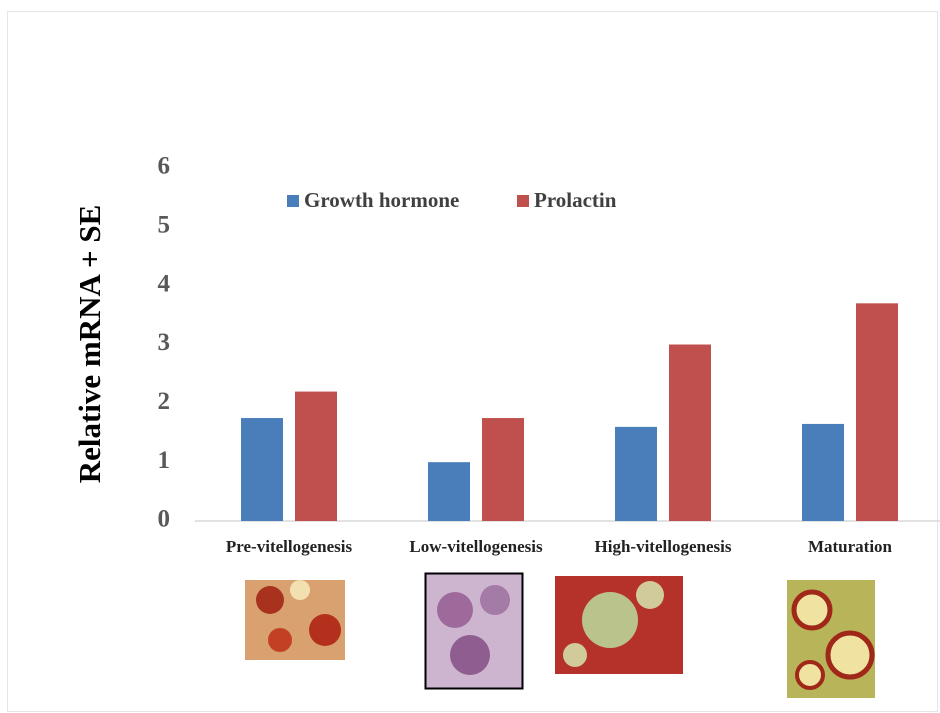  Describe the element at coordinates (164, 519) in the screenshot. I see `y-tick-label: 0` at that location.